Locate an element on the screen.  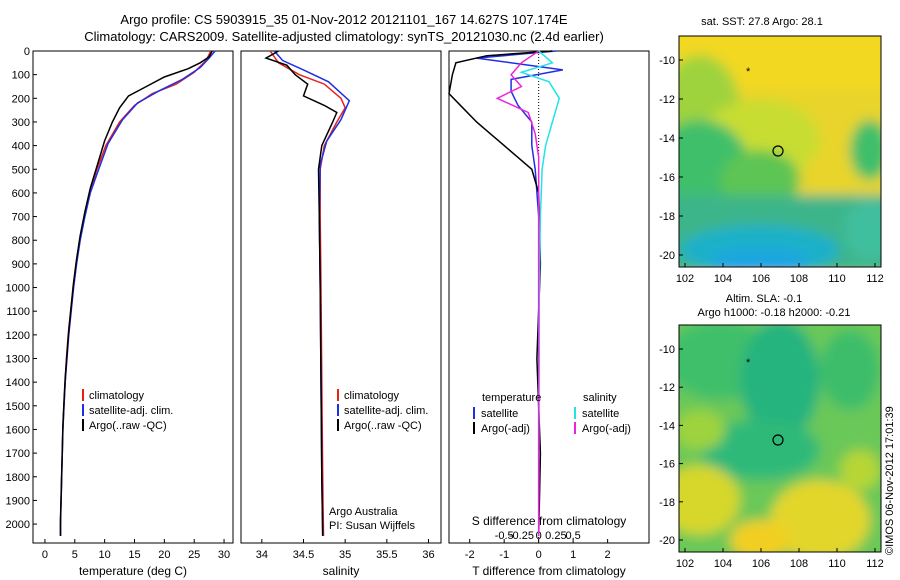
sla-map-frame is located at coordinates (780, 438).